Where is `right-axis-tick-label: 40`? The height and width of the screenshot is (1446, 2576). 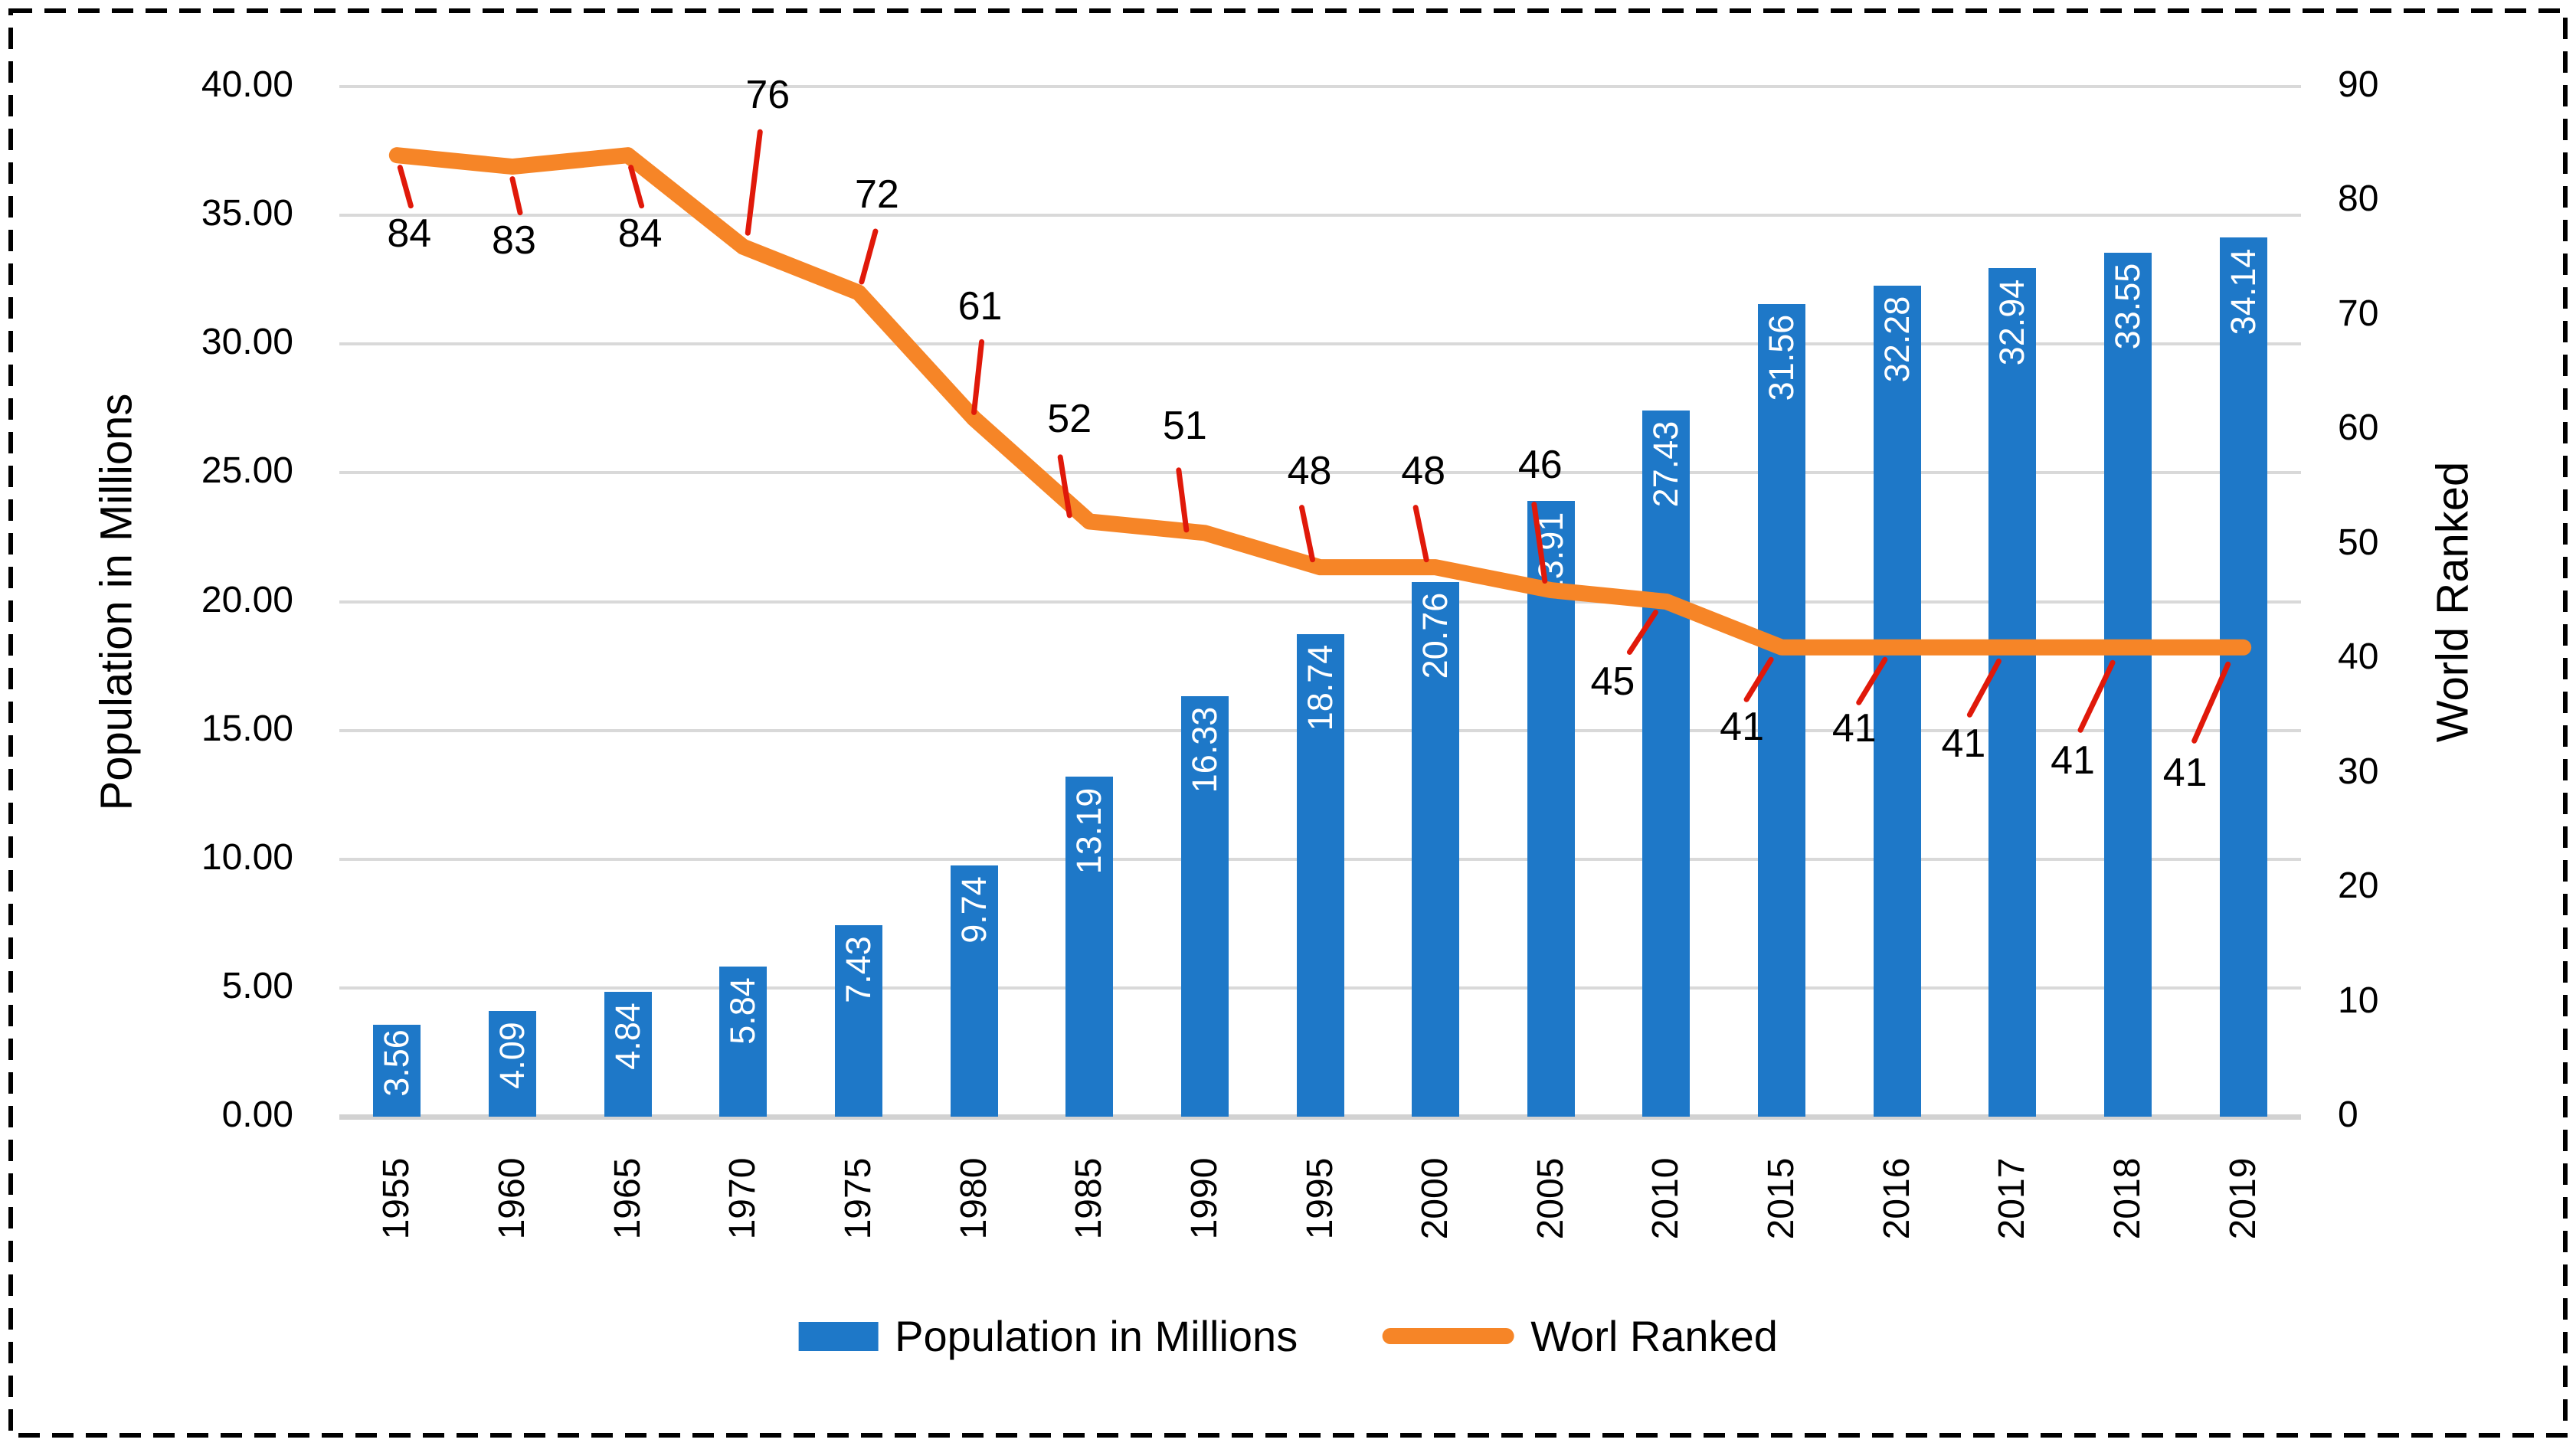 right-axis-tick-label: 40 is located at coordinates (2358, 657).